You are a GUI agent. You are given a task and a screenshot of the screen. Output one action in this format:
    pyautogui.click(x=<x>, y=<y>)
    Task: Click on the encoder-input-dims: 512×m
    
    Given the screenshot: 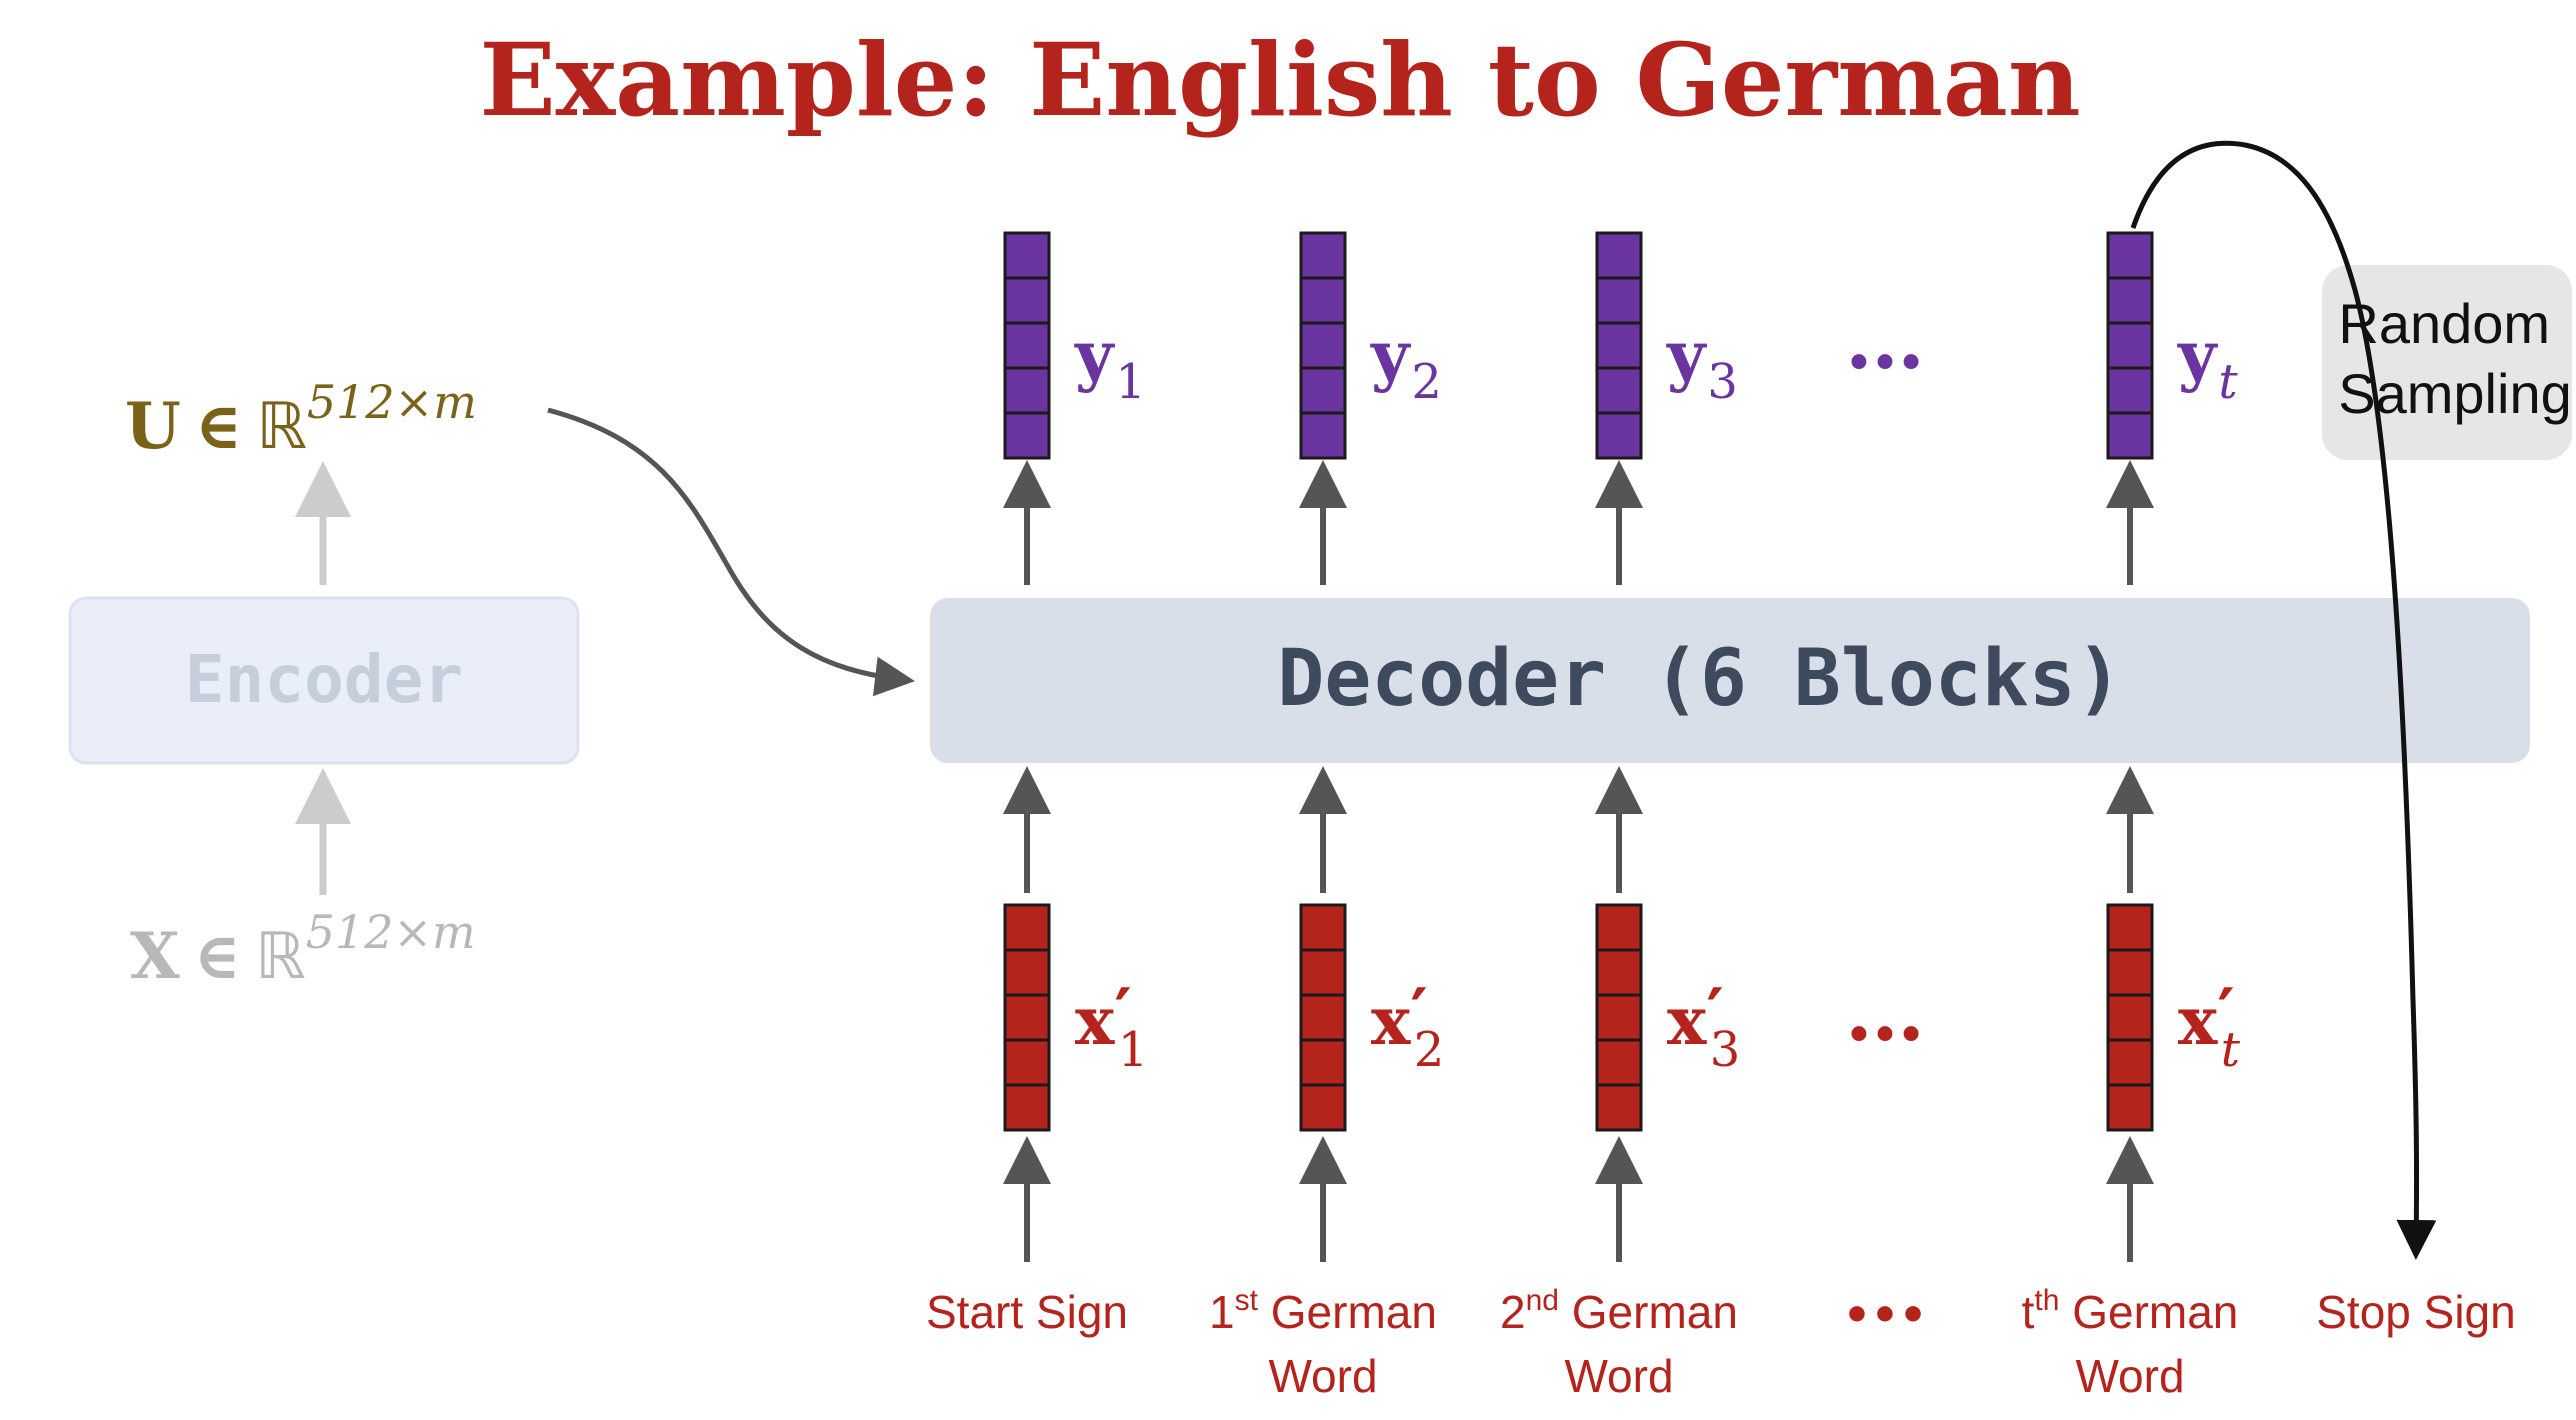 What is the action you would take?
    pyautogui.click(x=391, y=932)
    